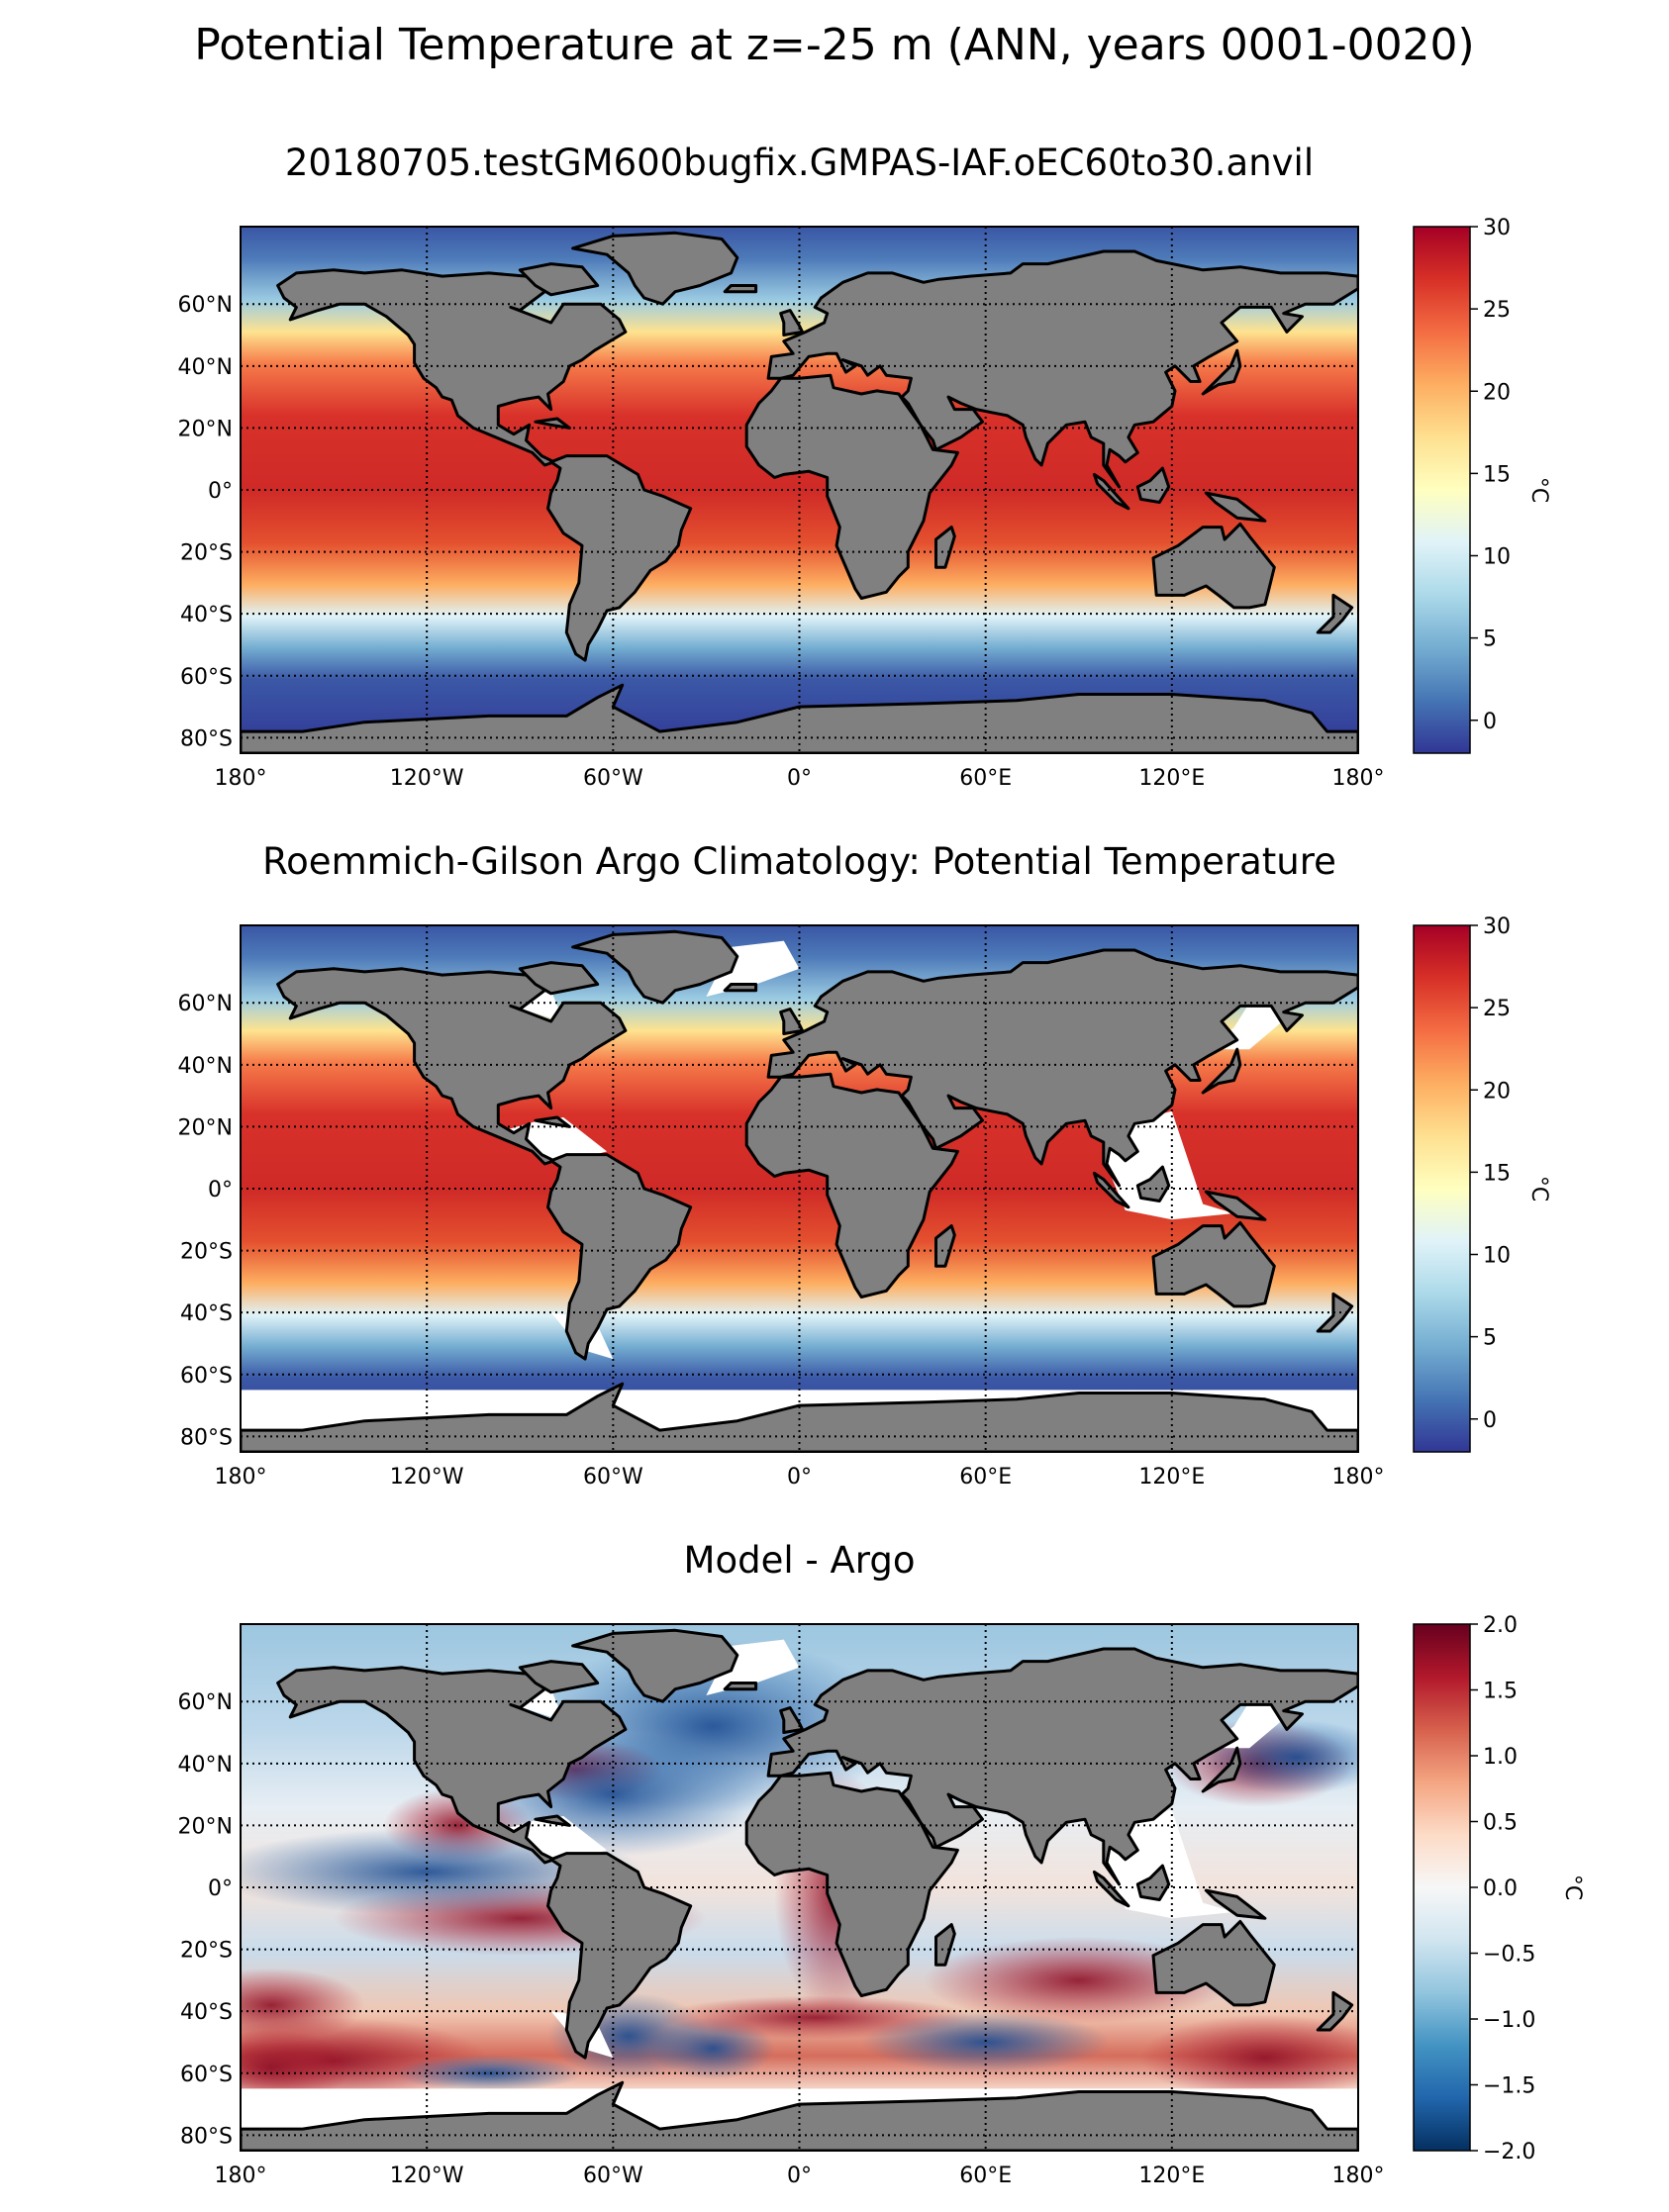 This screenshot has width=1669, height=2212. I want to click on colorbar-tick-label: 1.5, so click(1500, 1692).